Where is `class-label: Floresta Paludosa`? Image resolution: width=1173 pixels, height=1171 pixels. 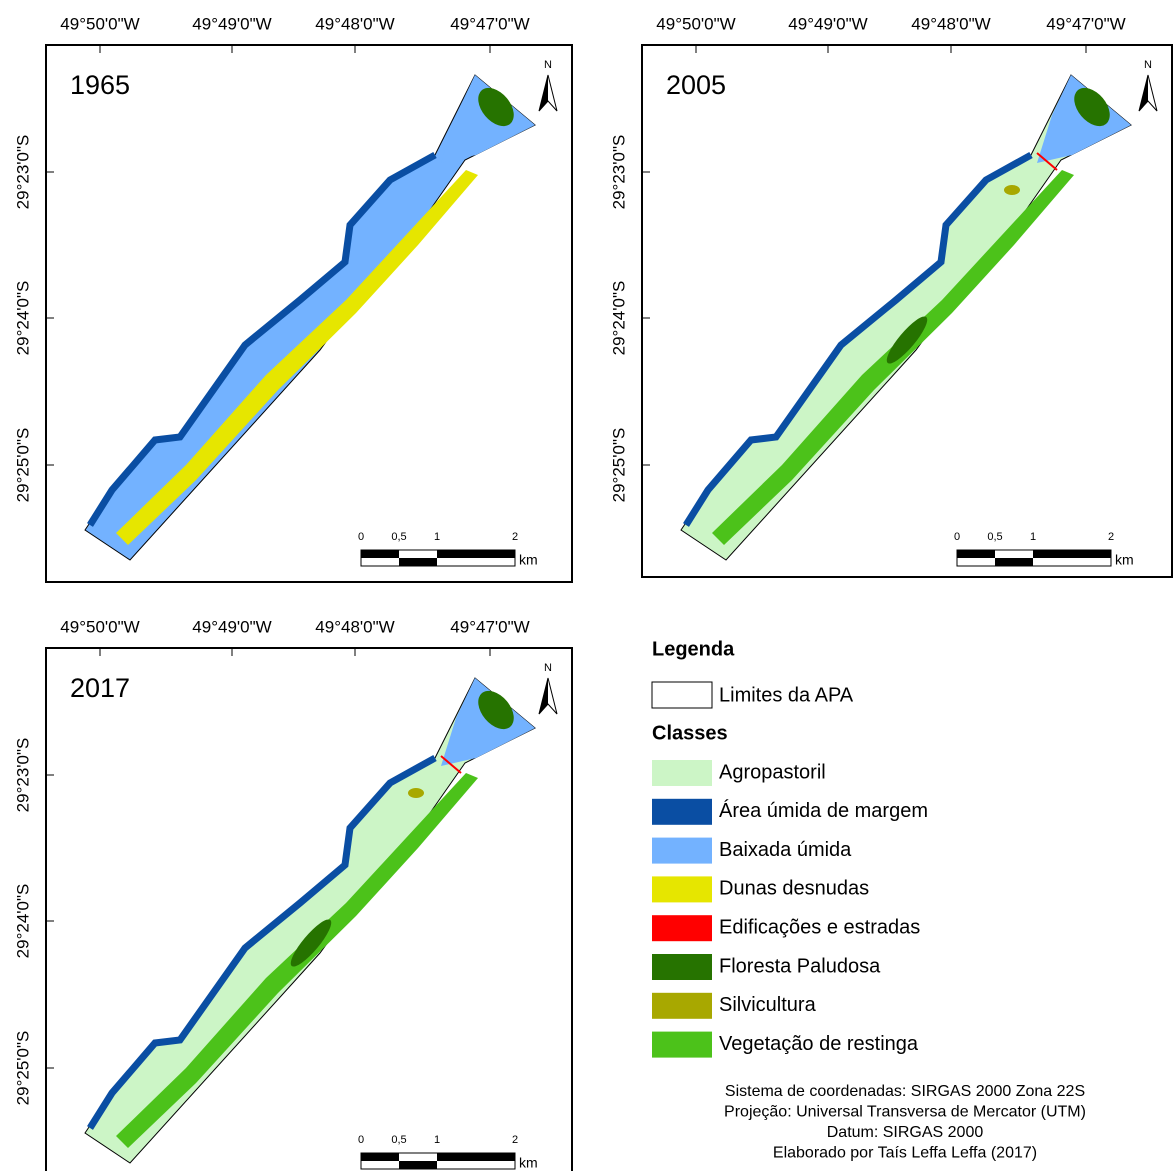
class-label: Floresta Paludosa is located at coordinates (800, 966).